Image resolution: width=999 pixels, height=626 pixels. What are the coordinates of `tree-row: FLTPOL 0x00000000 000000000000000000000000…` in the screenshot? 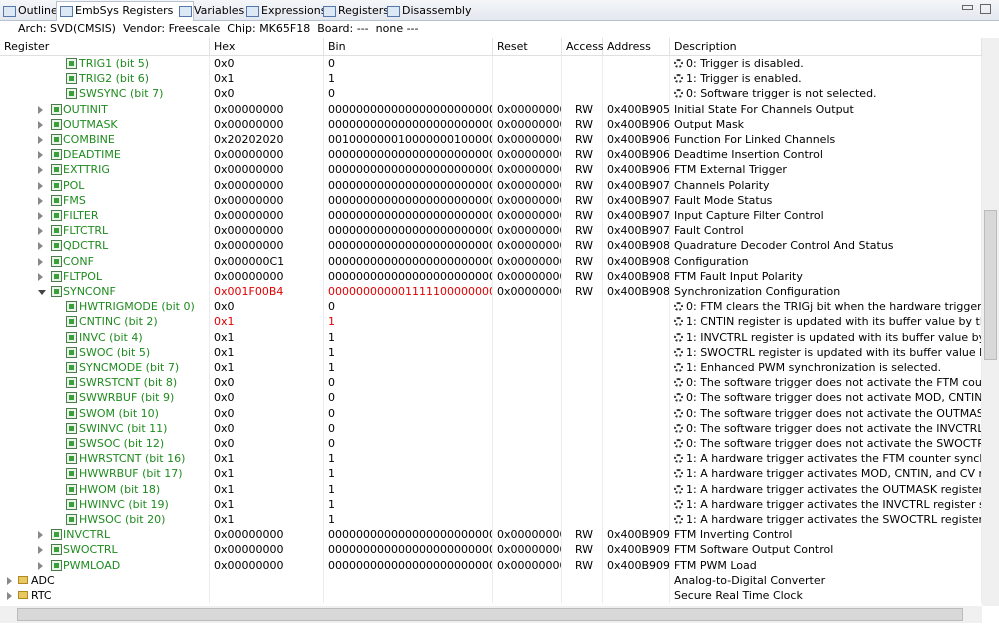 It's located at (491, 276).